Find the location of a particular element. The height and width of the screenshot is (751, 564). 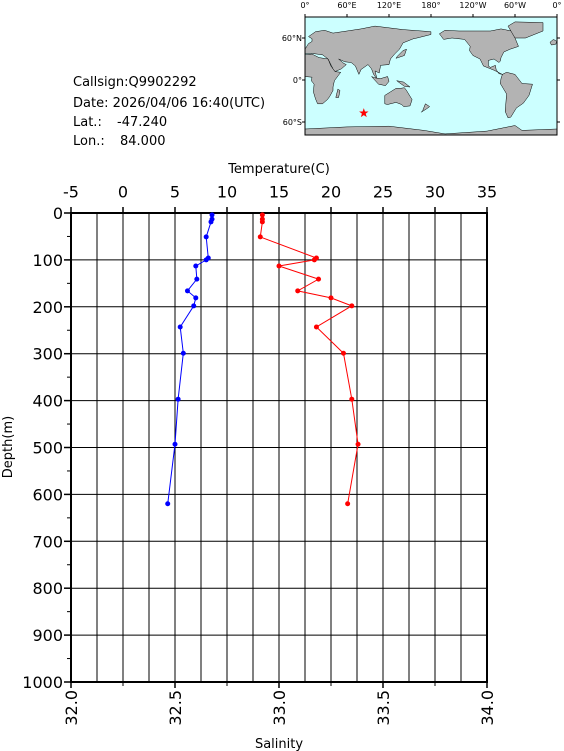

map-lon-label: 180° is located at coordinates (430, 5).